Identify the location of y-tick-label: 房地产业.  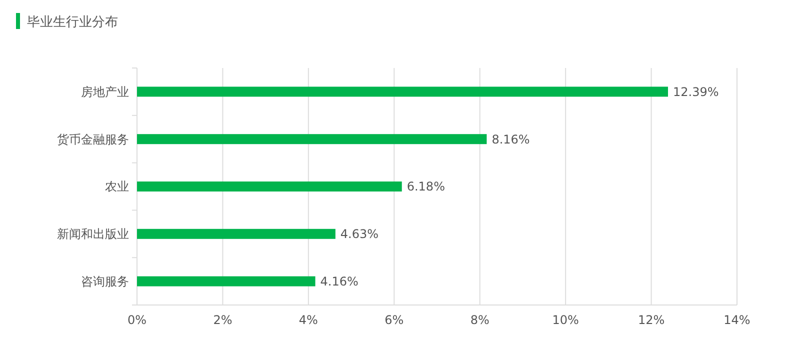
(105, 91).